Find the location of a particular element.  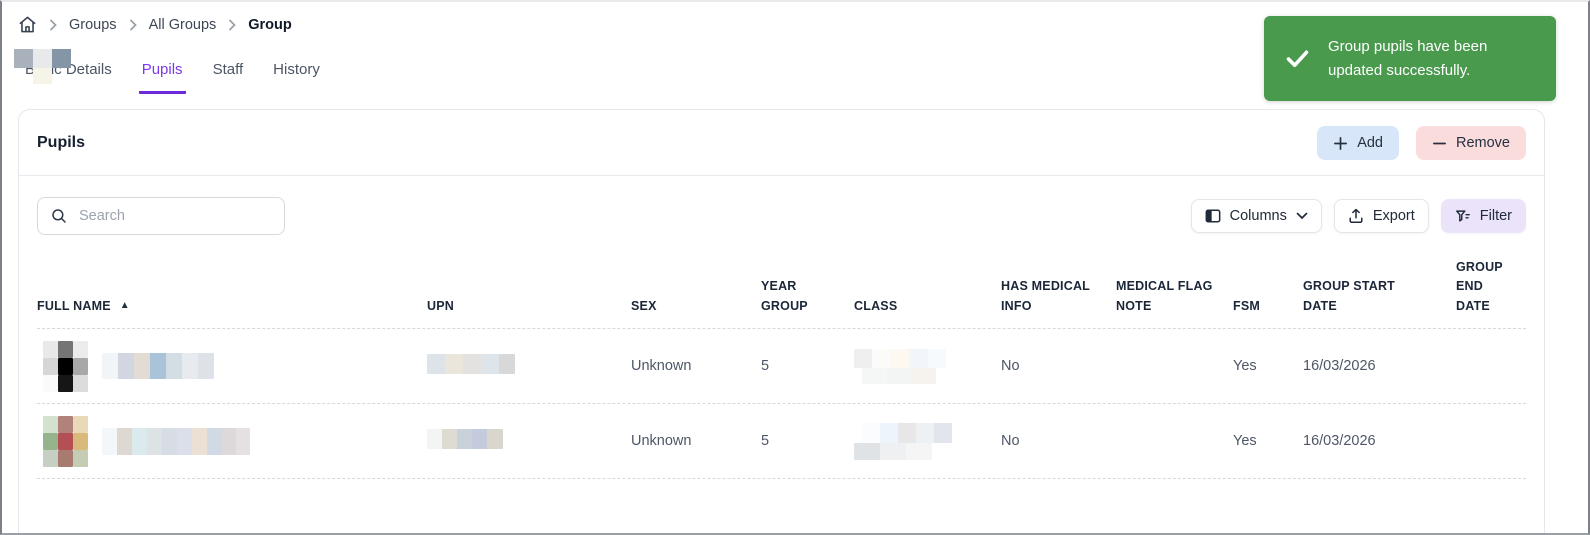

breadcrumb-groups: Groups is located at coordinates (93, 24).